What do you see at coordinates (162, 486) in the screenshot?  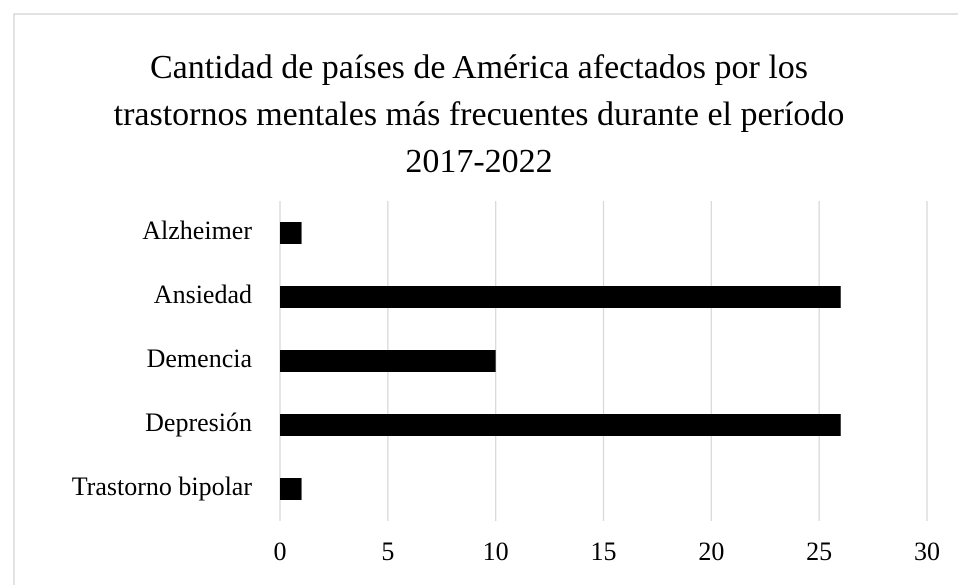 I see `y-tick-label: Trastorno bipolar` at bounding box center [162, 486].